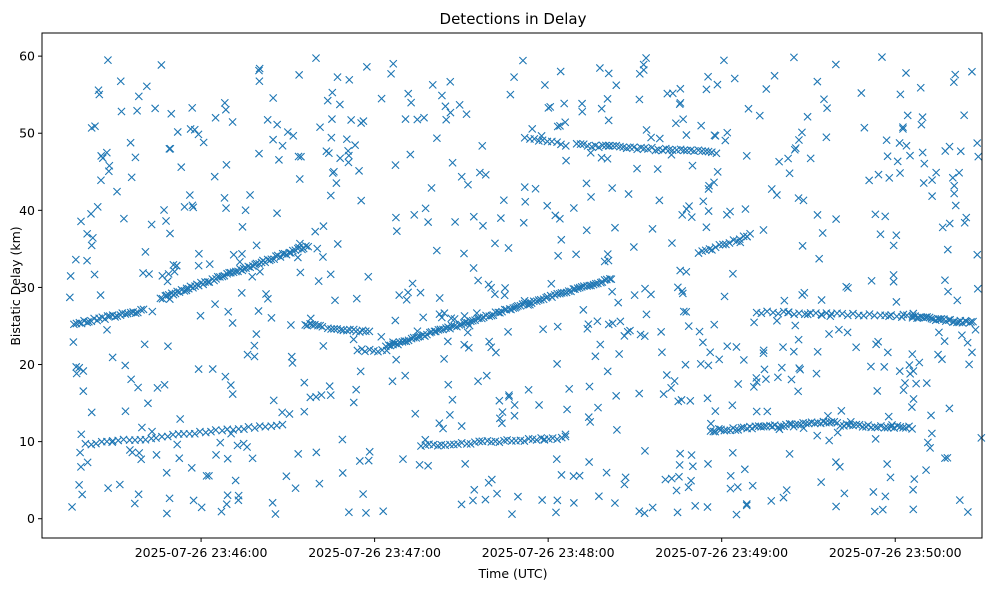 The width and height of the screenshot is (989, 590). What do you see at coordinates (27, 287) in the screenshot?
I see `y-tick-label: 30` at bounding box center [27, 287].